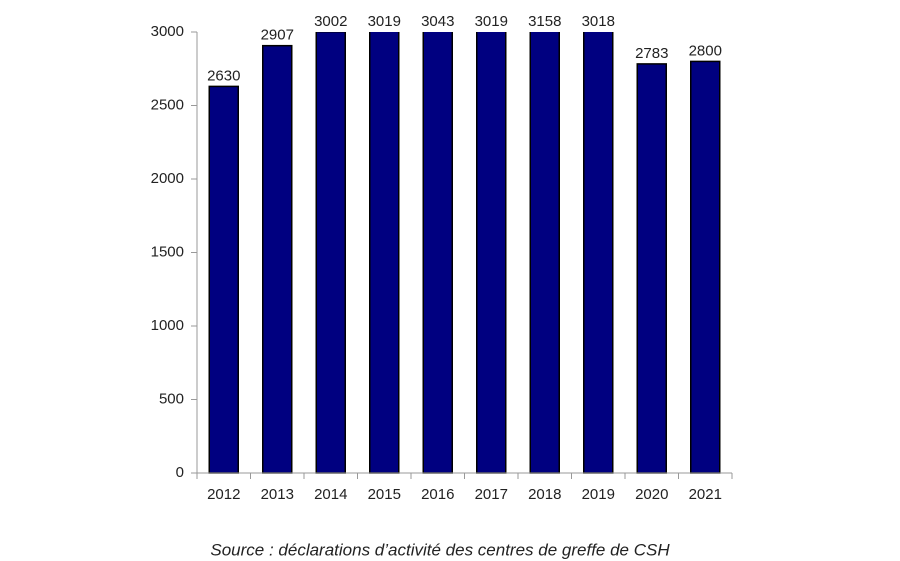 This screenshot has height=561, width=900. I want to click on x-tick-label: 2015, so click(384, 494).